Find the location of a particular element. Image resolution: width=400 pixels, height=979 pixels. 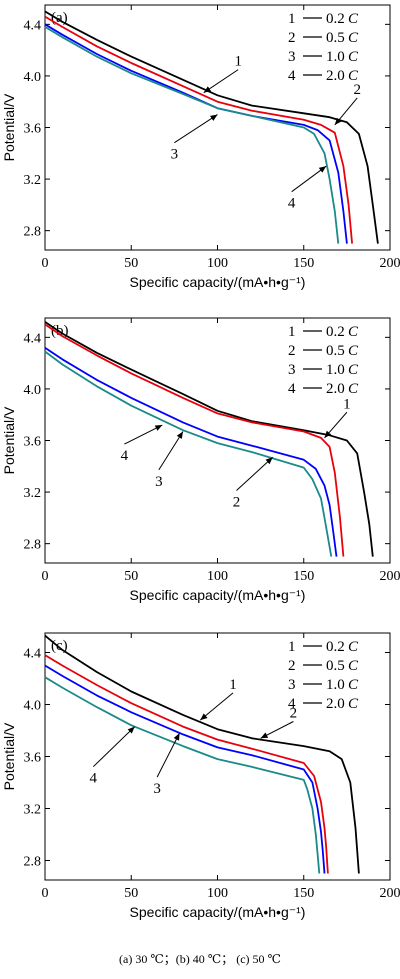

legend-number: 2 is located at coordinates (292, 666).